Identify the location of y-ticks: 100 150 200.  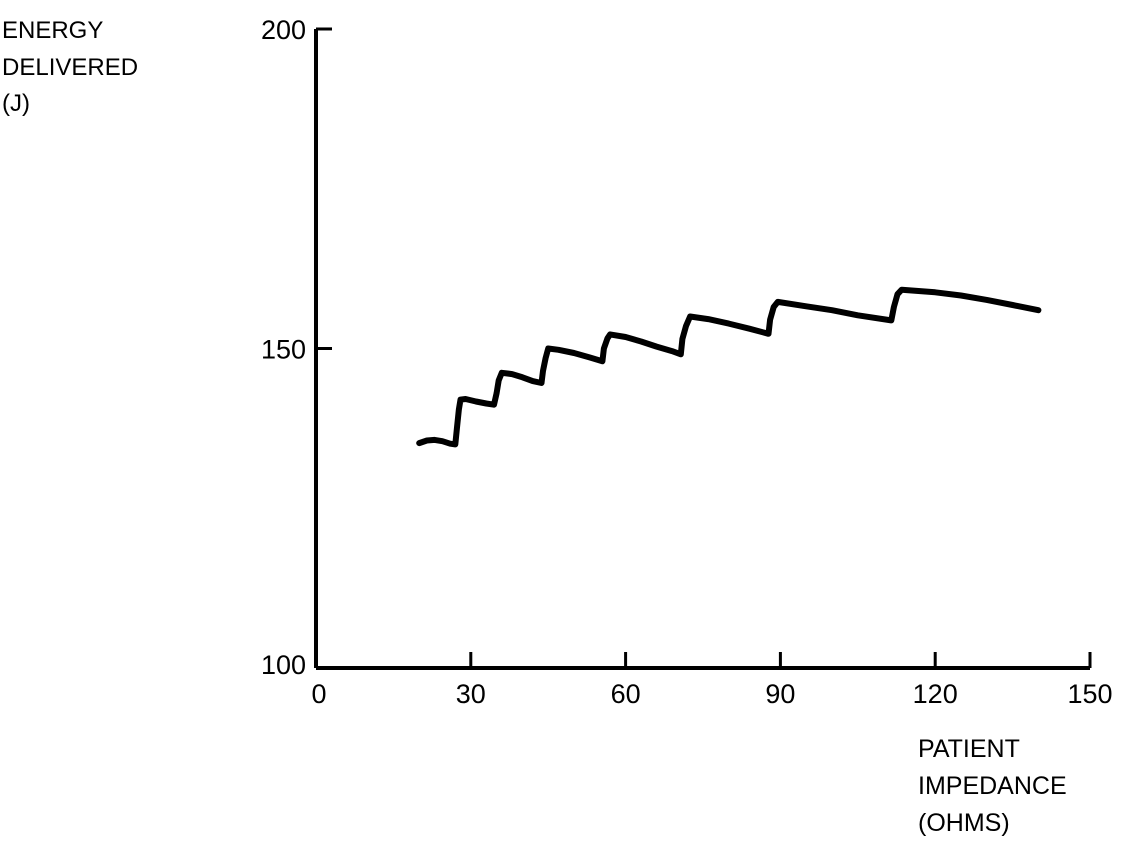
(296, 347).